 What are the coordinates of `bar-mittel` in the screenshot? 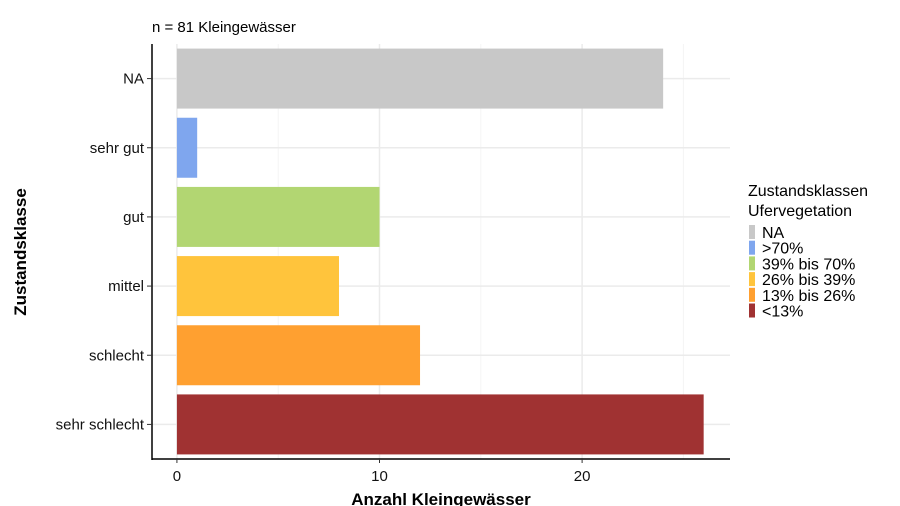 It's located at (257, 286).